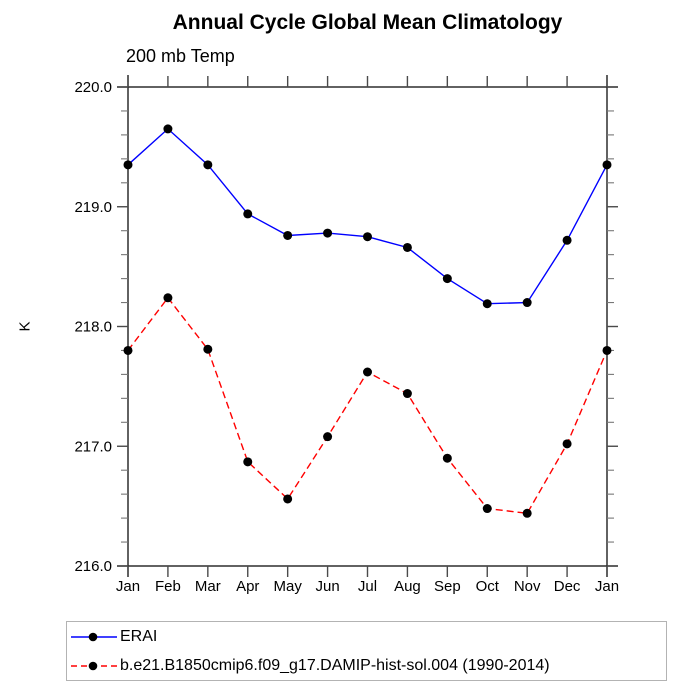  What do you see at coordinates (93, 446) in the screenshot?
I see `y-tick-label: 217.0` at bounding box center [93, 446].